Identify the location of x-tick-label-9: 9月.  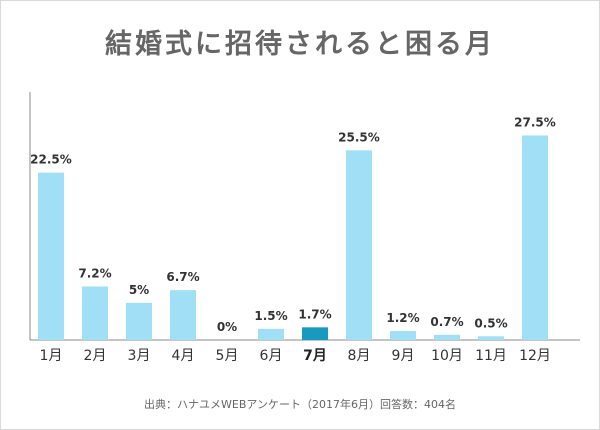
(403, 356).